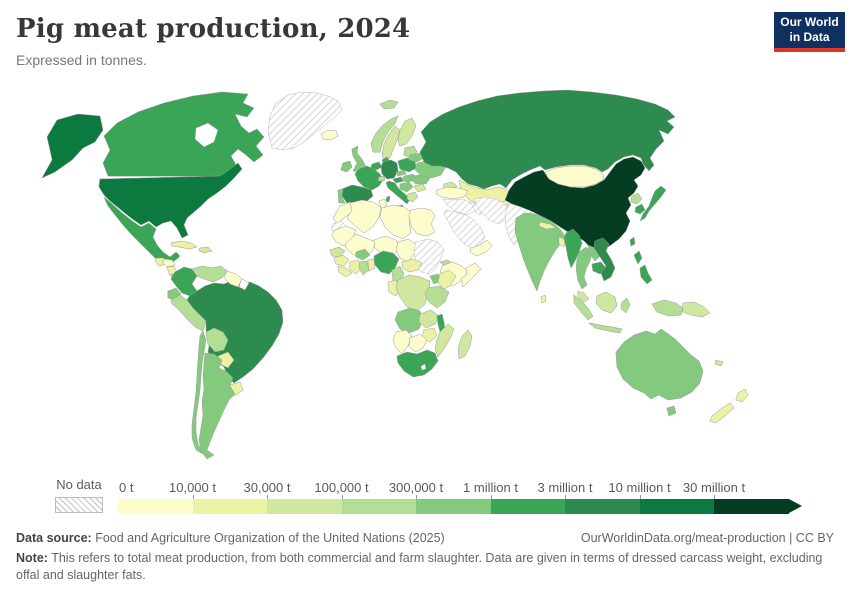 The width and height of the screenshot is (850, 600). I want to click on country-ghana, so click(364, 268).